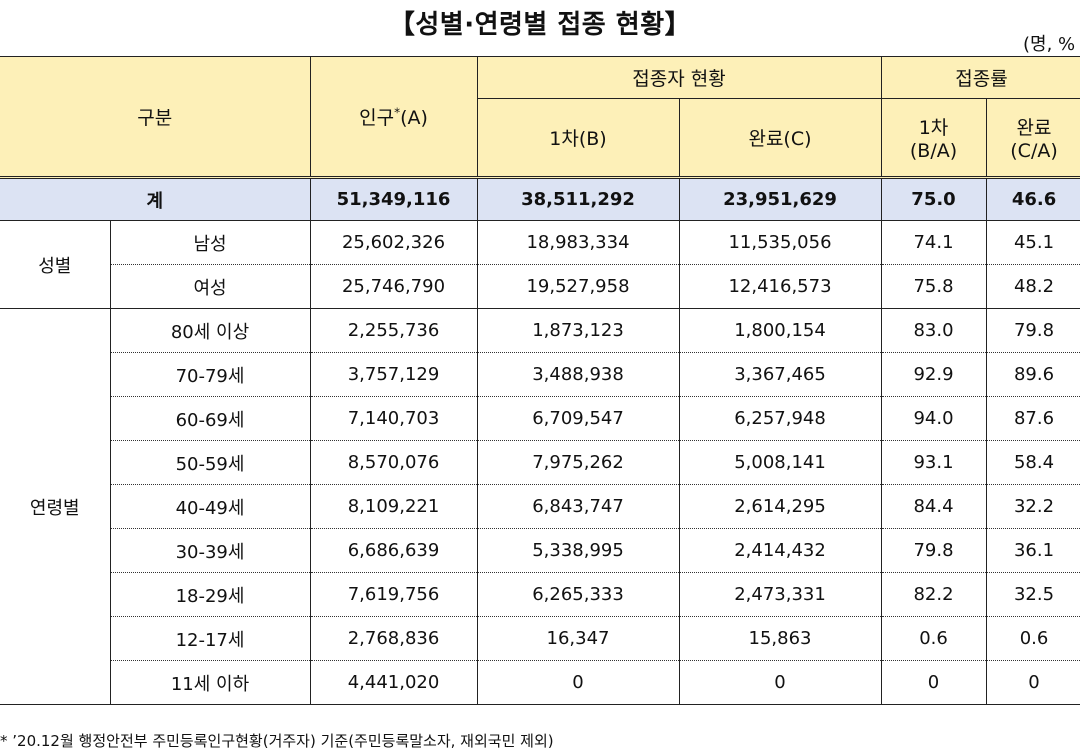 The image size is (1080, 755). What do you see at coordinates (210, 682) in the screenshot?
I see `row-label: 11세 이하` at bounding box center [210, 682].